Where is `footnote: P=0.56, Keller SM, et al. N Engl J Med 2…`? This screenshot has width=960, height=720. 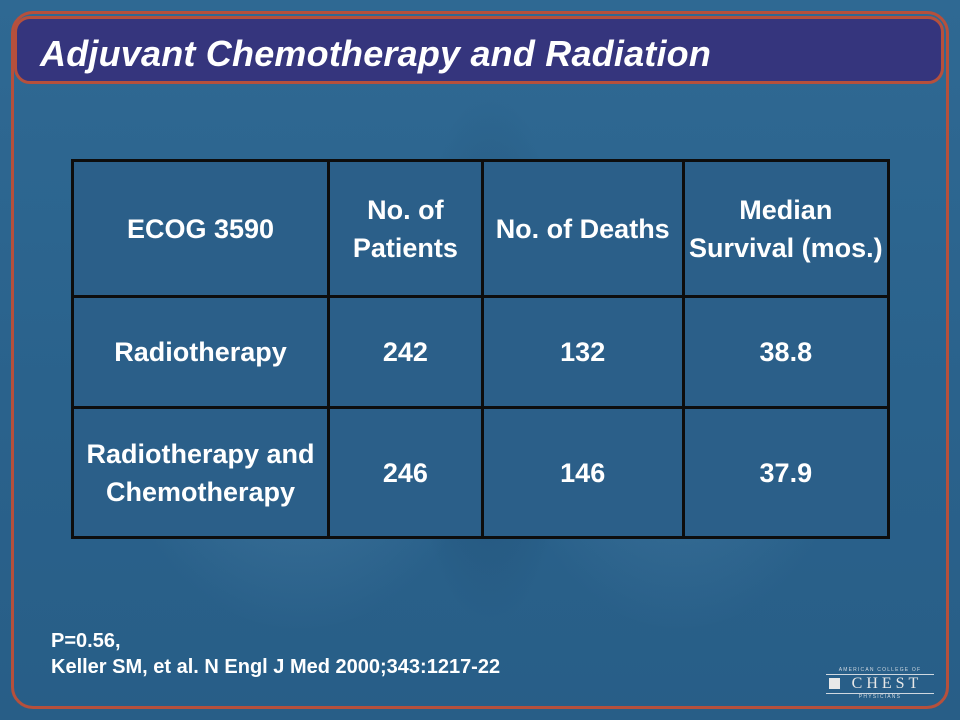 footnote: P=0.56, Keller SM, et al. N Engl J Med 2… is located at coordinates (275, 654).